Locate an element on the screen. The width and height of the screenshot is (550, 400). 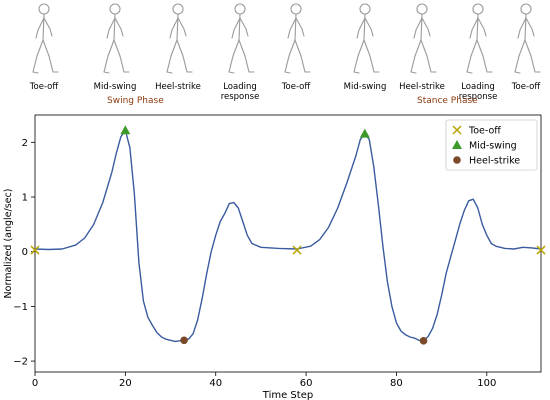
y-tick-label: −2 is located at coordinates (20, 362).